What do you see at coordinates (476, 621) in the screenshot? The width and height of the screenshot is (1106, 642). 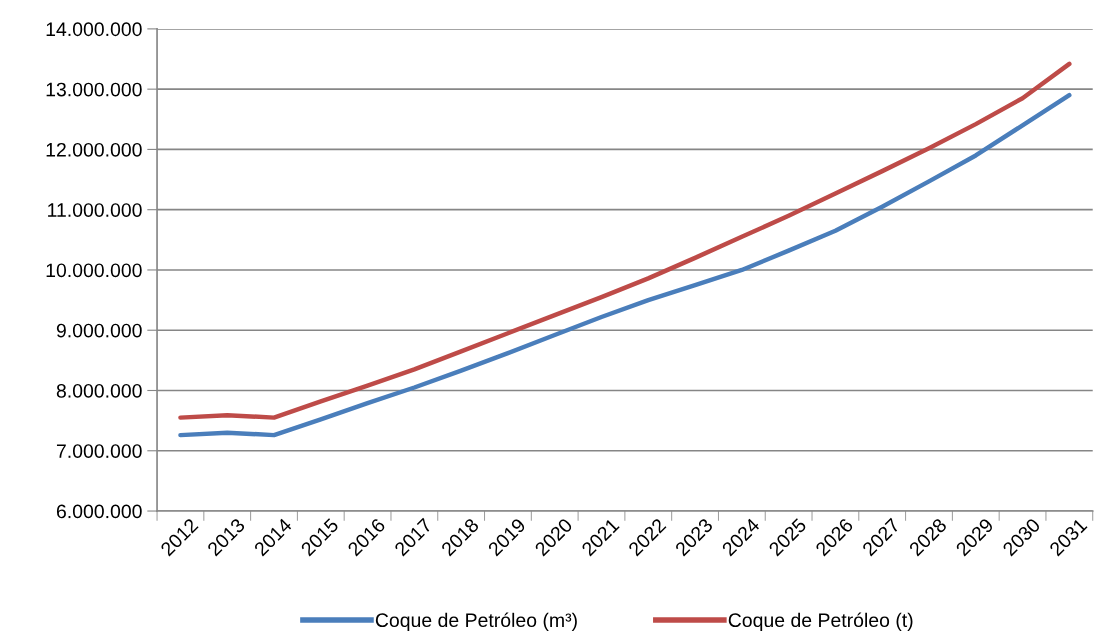 I see `legend-label: Coque de Petróleo (m³)` at bounding box center [476, 621].